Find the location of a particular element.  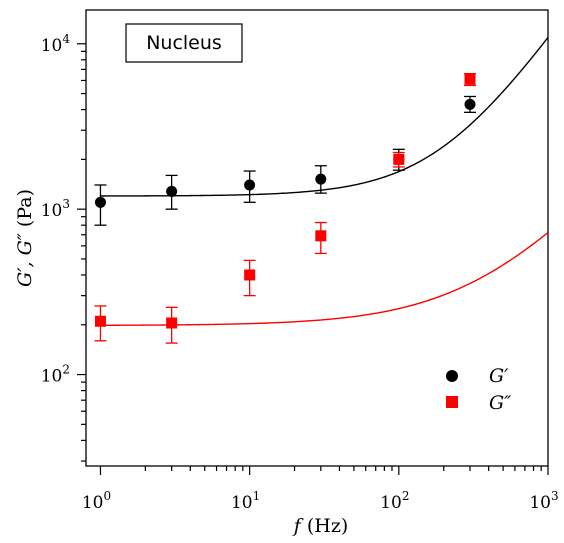

y-tick-label: 10³ is located at coordinates (55, 209).